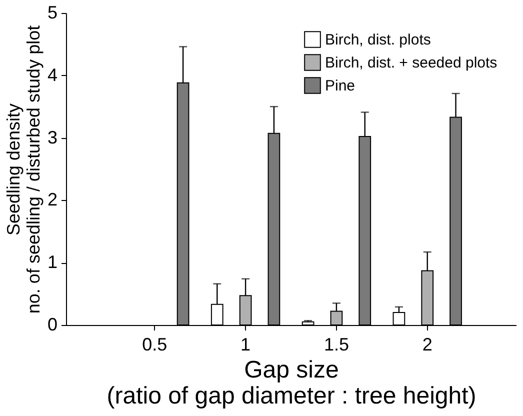  Describe the element at coordinates (52, 324) in the screenshot. I see `y-tick-label: 0` at that location.